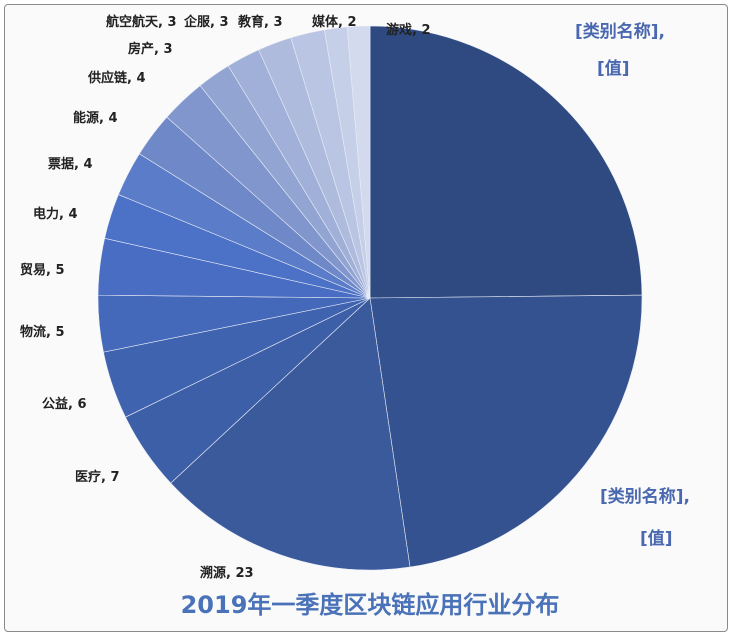  I want to click on slice-label: 公益, 6, so click(64, 404).